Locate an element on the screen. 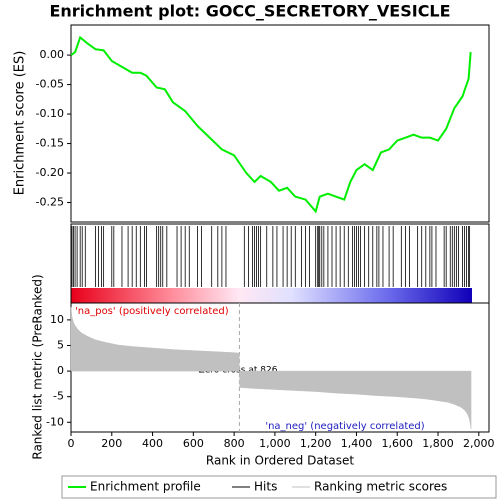 This screenshot has height=504, width=500. legend-box is located at coordinates (279, 487).